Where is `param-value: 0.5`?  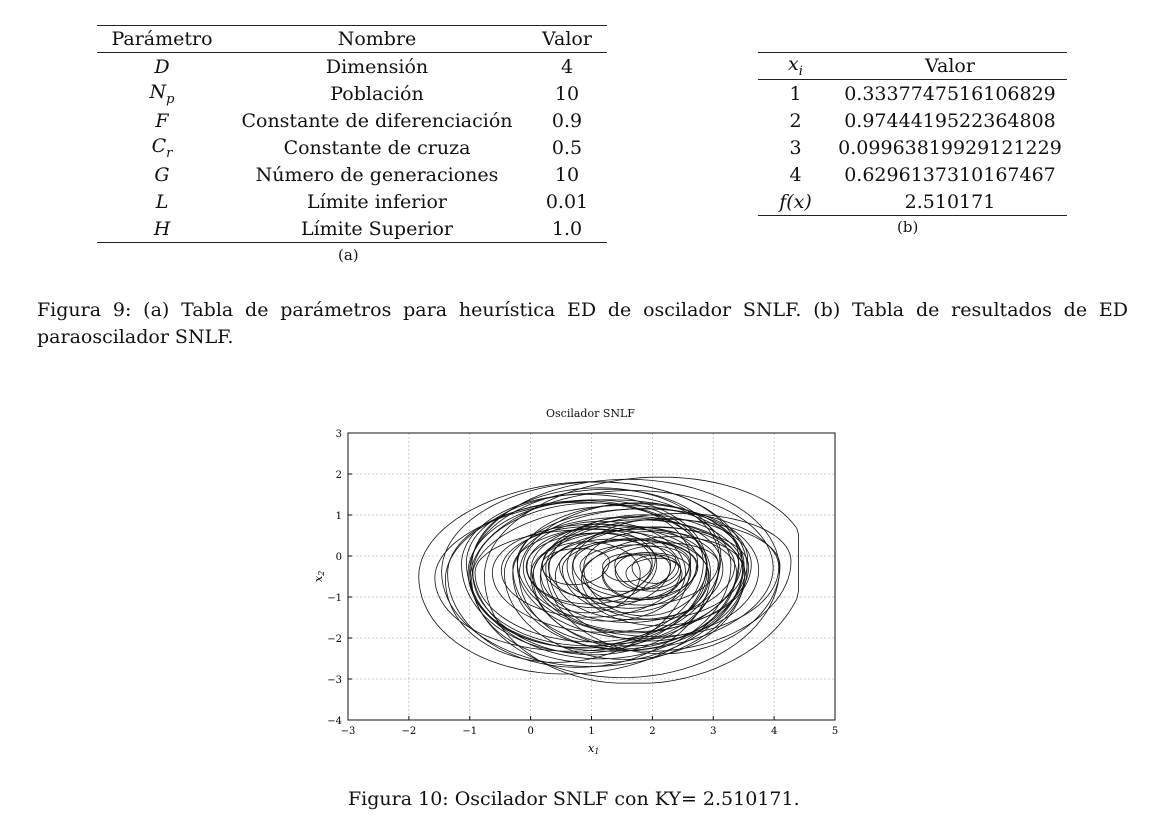
param-value: 0.5 is located at coordinates (567, 147).